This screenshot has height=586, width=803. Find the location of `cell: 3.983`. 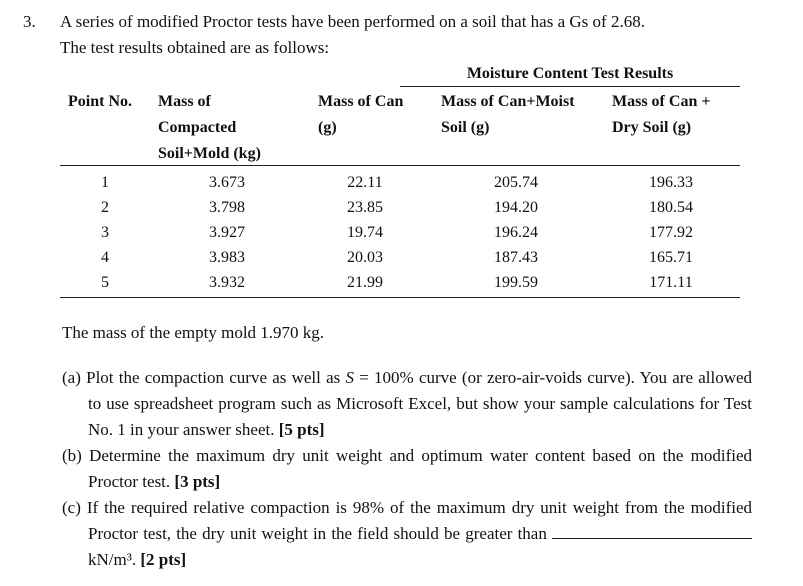

cell: 3.983 is located at coordinates (227, 257).